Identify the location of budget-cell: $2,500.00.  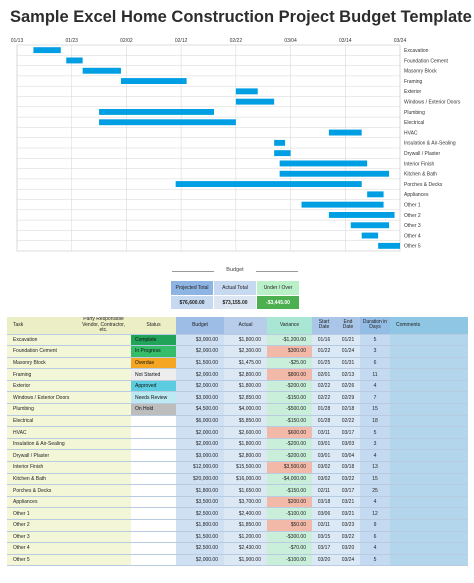
(200, 548).